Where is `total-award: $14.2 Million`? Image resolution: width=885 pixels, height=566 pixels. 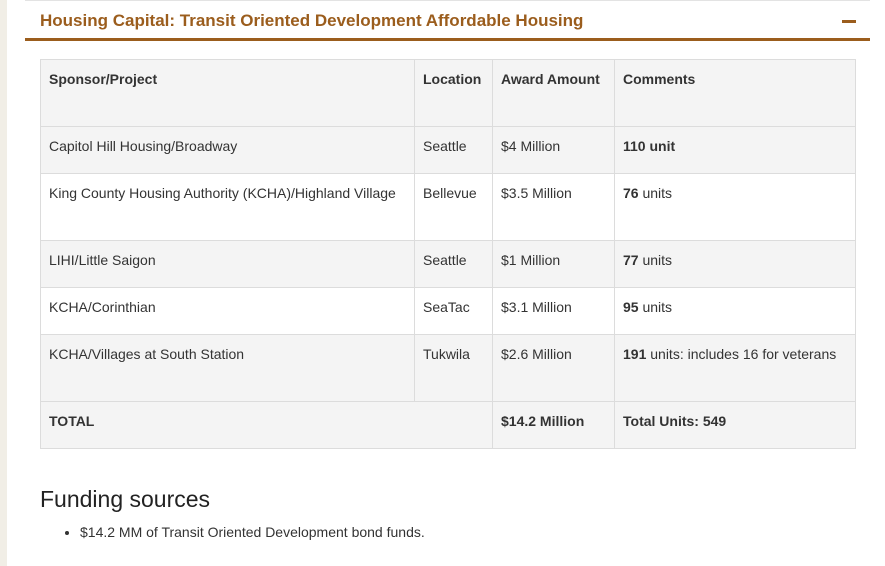
total-award: $14.2 Million is located at coordinates (553, 425).